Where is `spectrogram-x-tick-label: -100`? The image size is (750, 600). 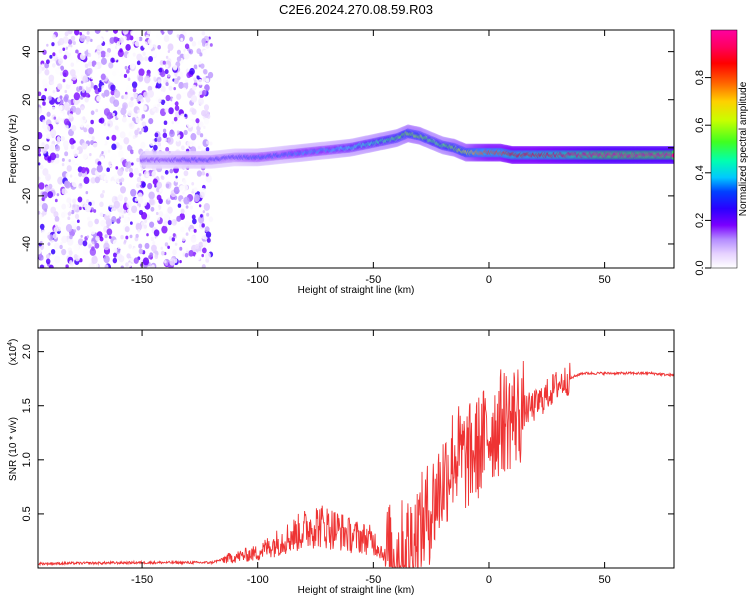 spectrogram-x-tick-label: -100 is located at coordinates (258, 280).